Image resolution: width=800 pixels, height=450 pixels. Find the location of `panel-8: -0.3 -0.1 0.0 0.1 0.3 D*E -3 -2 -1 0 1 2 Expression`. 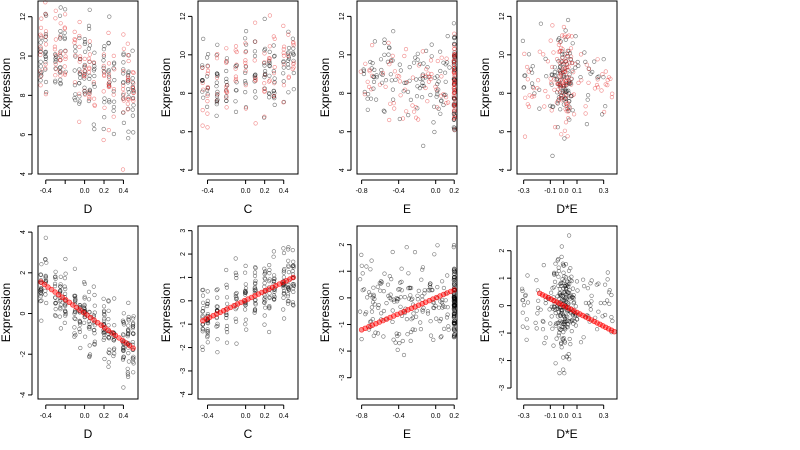

panel-8: -0.3 -0.1 0.0 0.1 0.3 D*E -3 -2 -1 0 1 2 Expression is located at coordinates (548, 333).